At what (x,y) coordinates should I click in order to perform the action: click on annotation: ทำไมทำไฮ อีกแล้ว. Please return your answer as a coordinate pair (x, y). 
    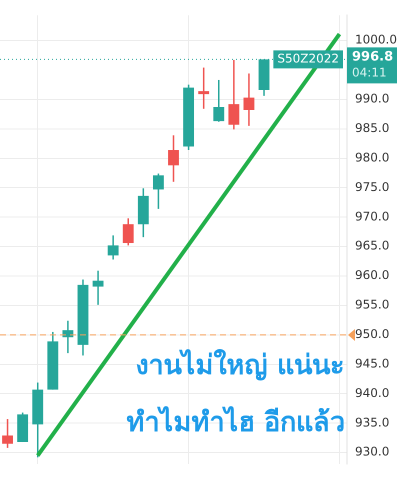
    Looking at the image, I should click on (235, 422).